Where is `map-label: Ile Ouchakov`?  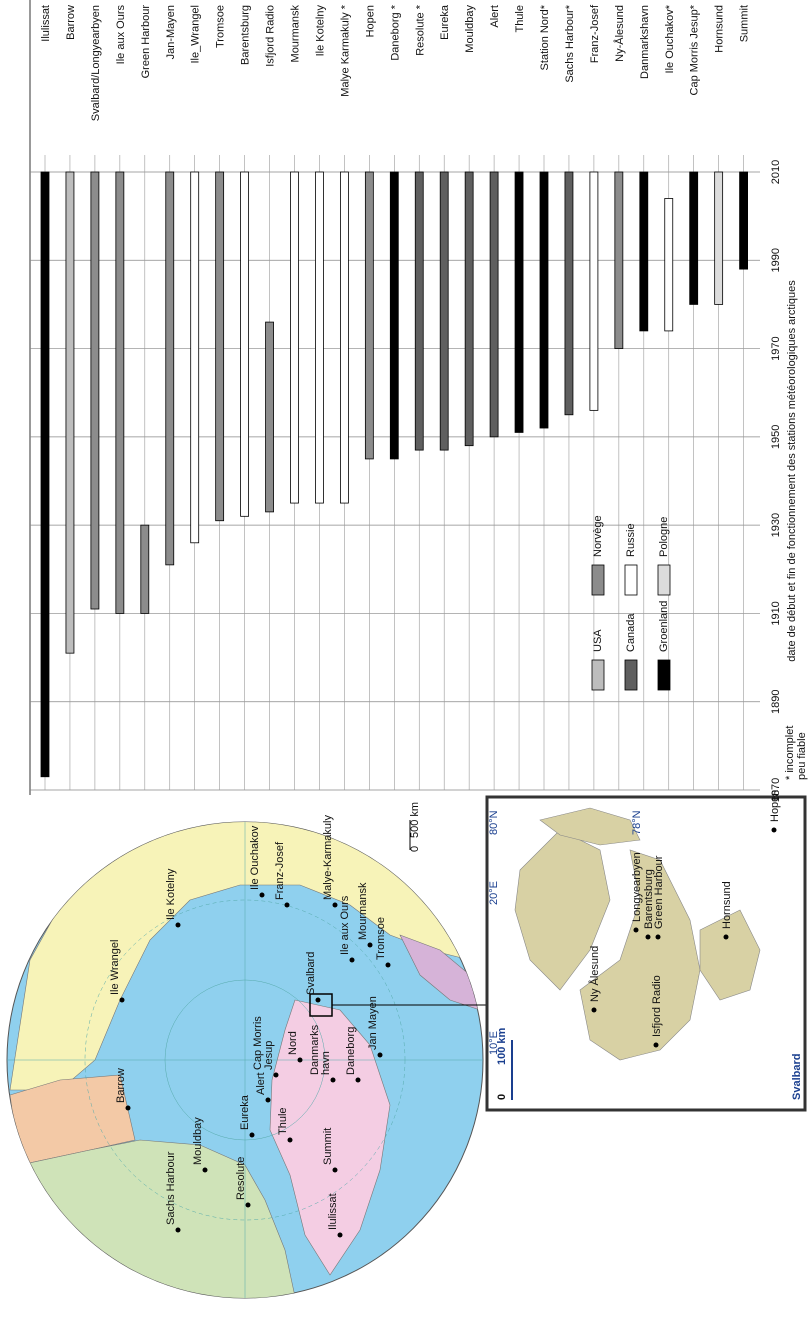 map-label: Ile Ouchakov is located at coordinates (255, 857).